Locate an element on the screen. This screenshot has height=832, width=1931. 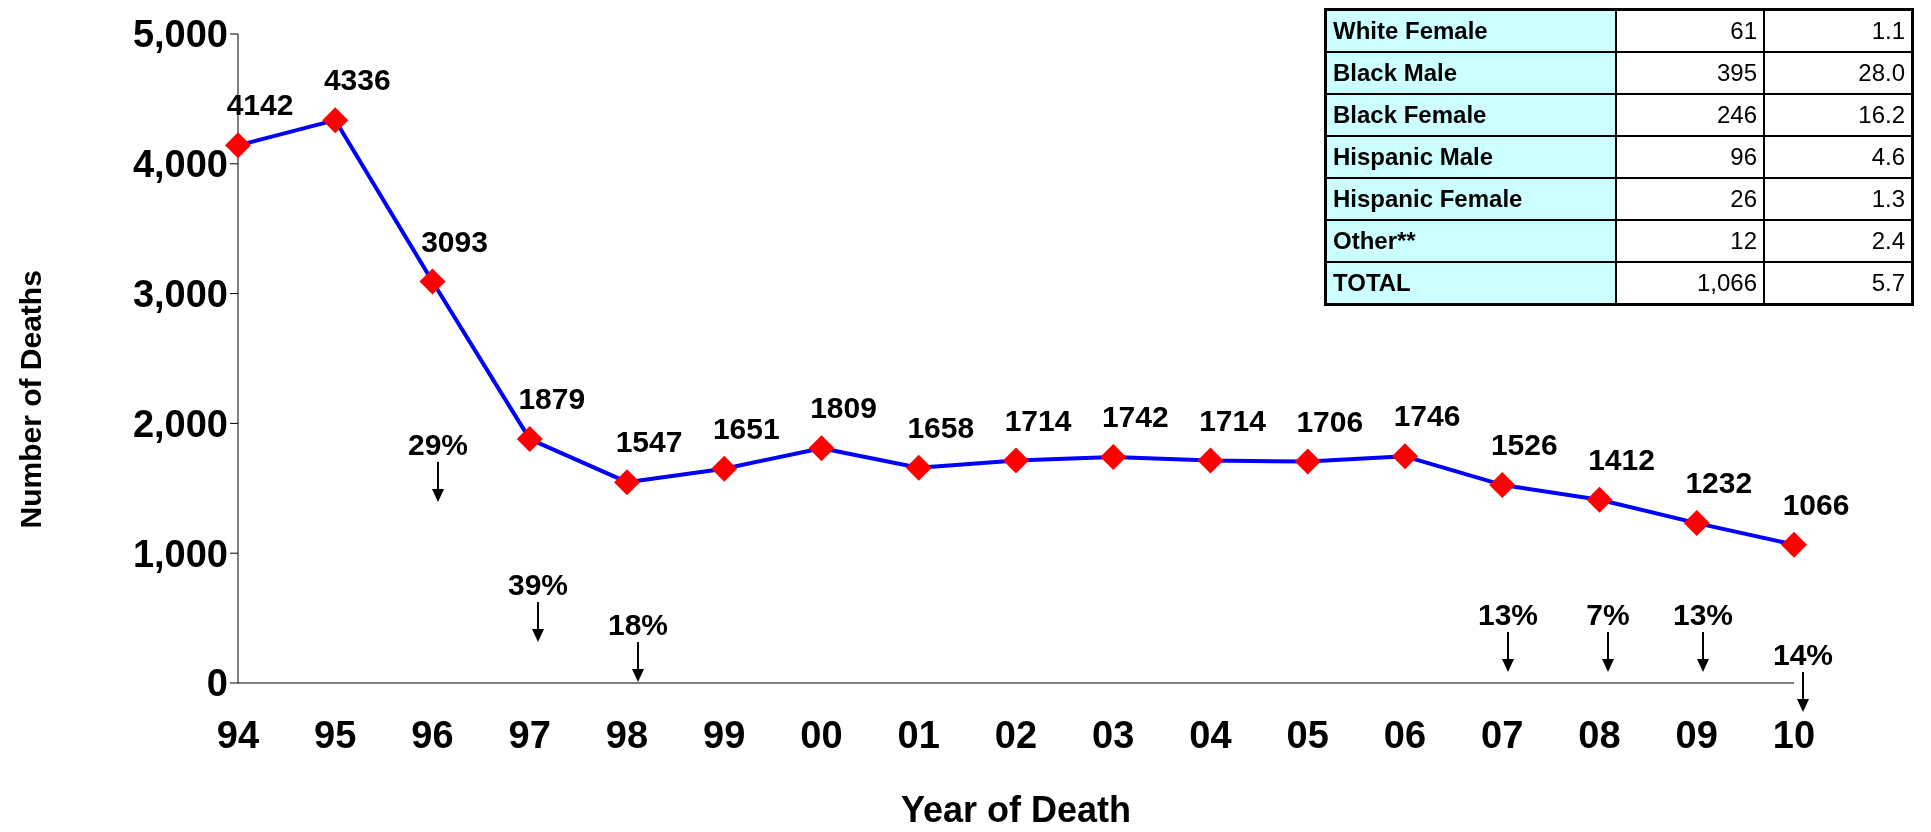
y-axis-title: Number of Deaths is located at coordinates (30, 399).